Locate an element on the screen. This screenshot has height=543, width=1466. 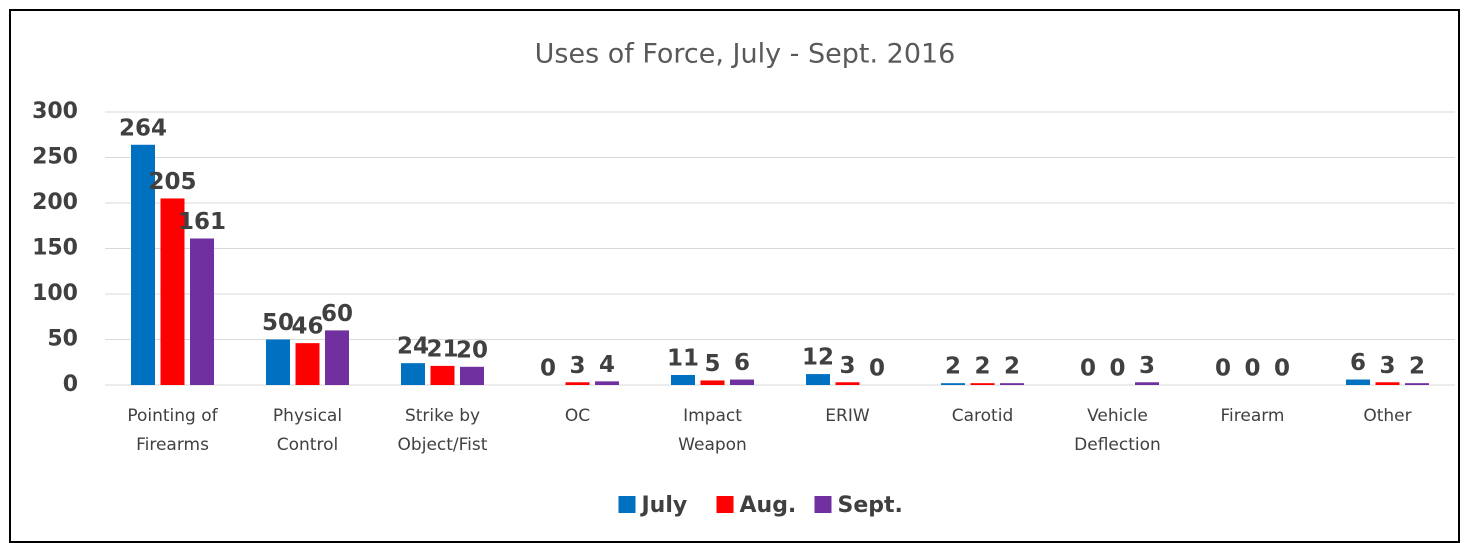
data-label: 4 is located at coordinates (607, 365).